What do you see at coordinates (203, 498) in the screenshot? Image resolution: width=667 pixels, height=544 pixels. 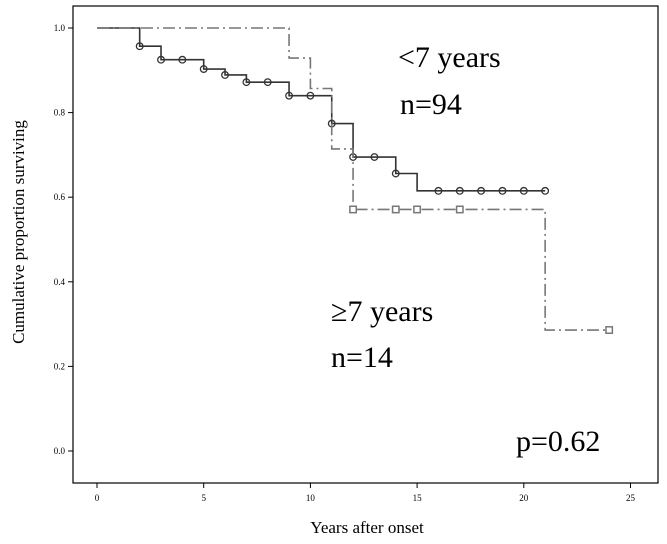 I see `x-tick-label: 5` at bounding box center [203, 498].